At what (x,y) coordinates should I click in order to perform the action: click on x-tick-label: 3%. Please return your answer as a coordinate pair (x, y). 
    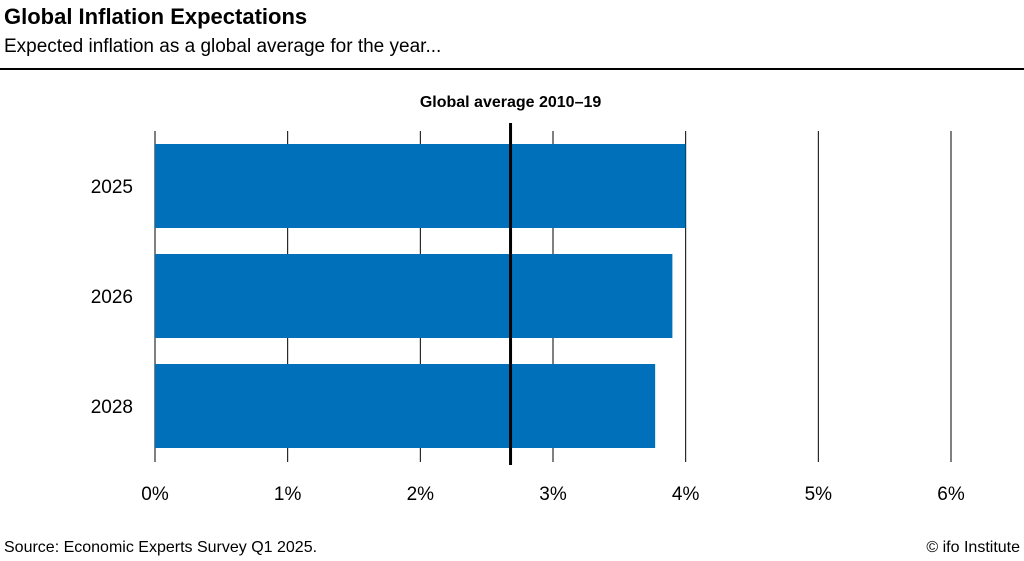
    Looking at the image, I should click on (553, 494).